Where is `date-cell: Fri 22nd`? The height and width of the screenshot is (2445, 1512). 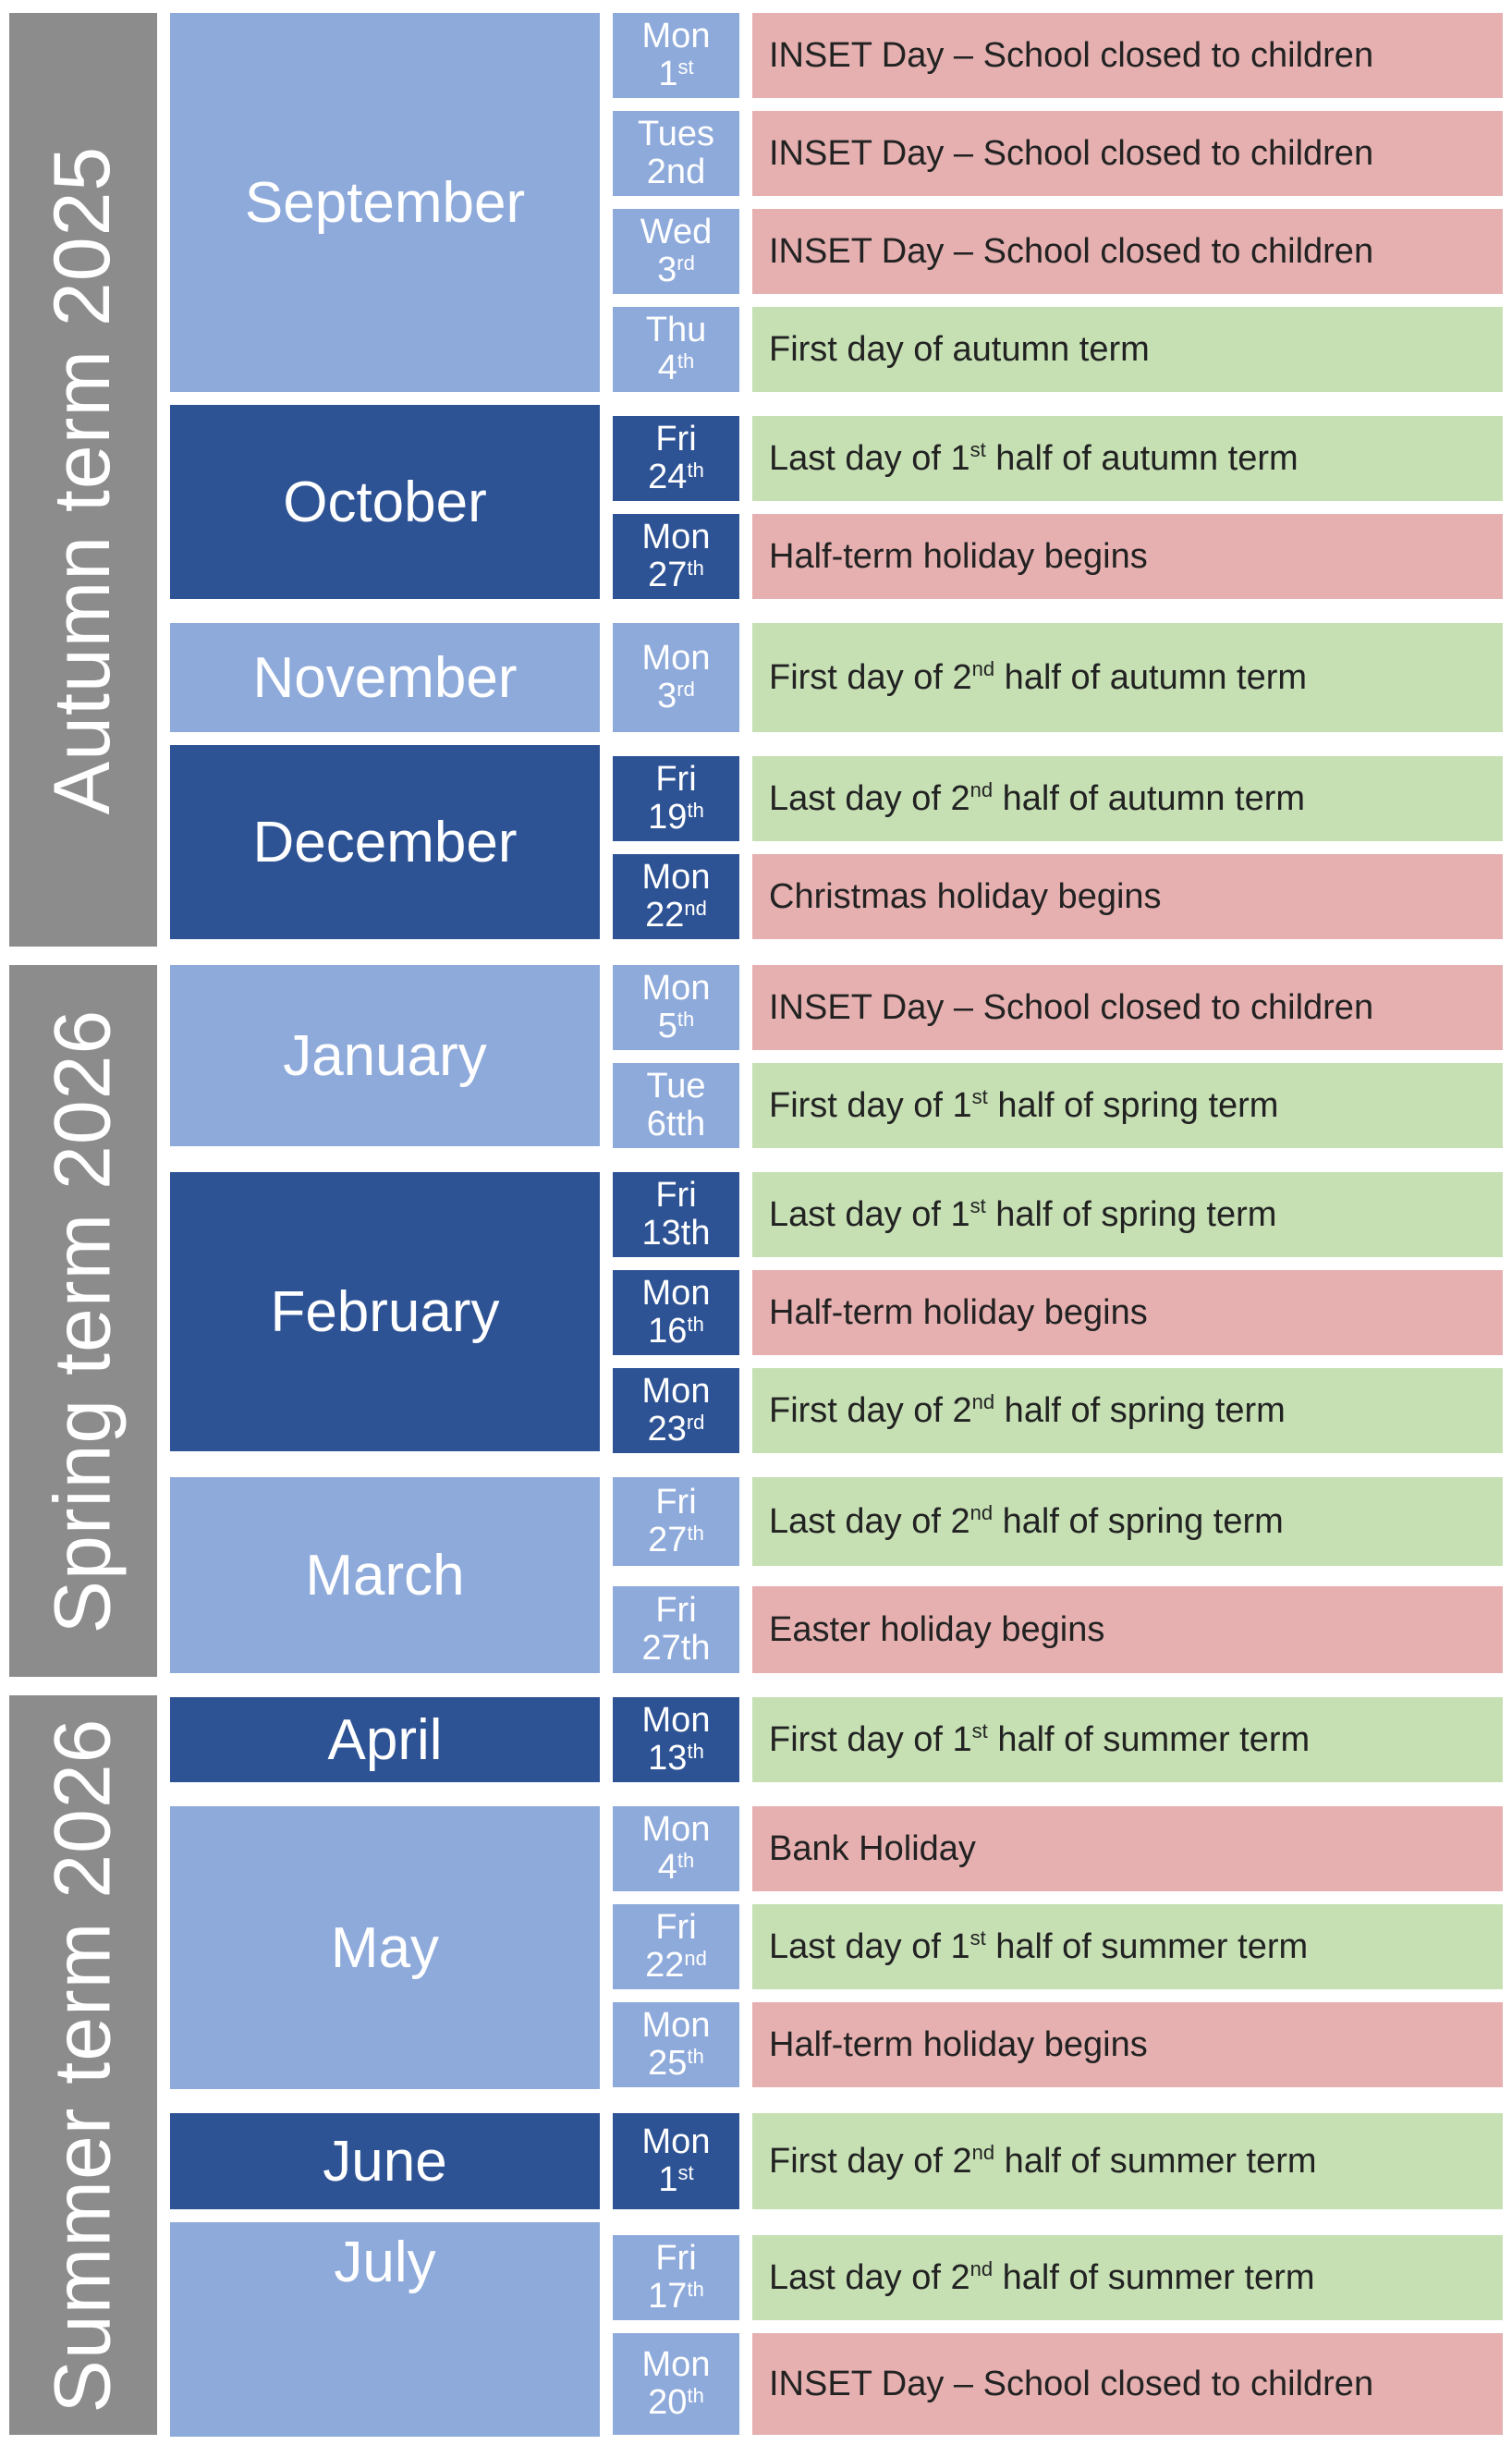
date-cell: Fri 22nd is located at coordinates (676, 1947).